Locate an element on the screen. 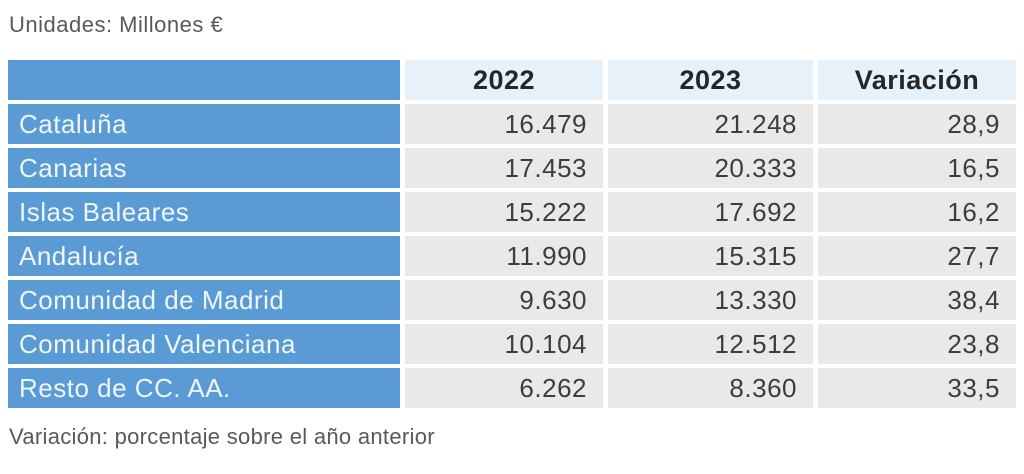  value-cell-2023: 12.512 is located at coordinates (710, 344).